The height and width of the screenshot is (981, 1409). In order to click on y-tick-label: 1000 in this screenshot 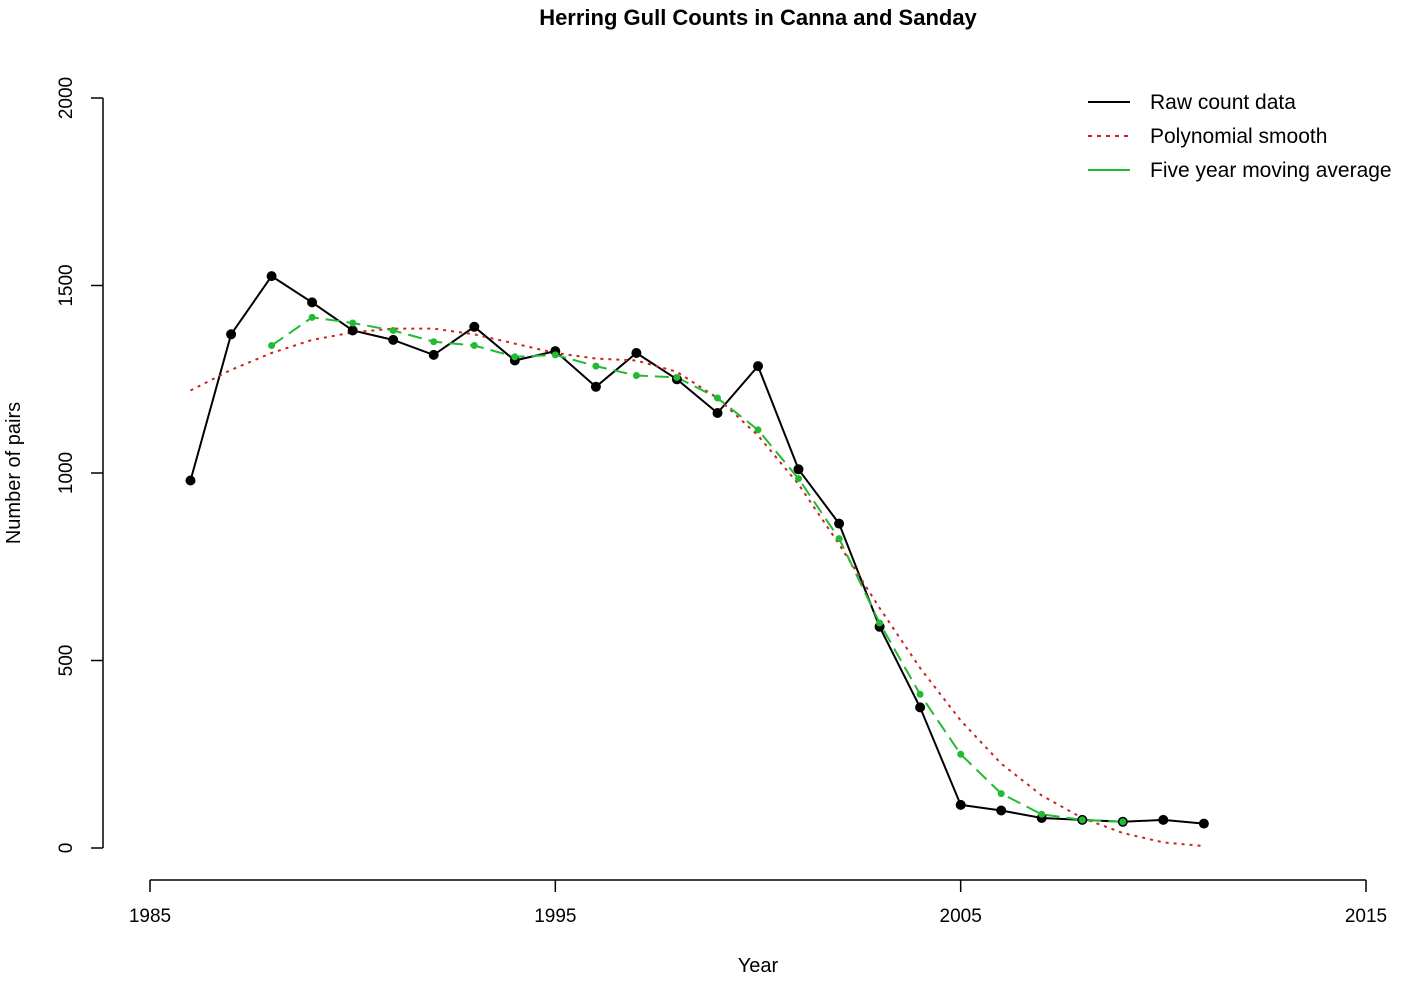, I will do `click(66, 473)`.